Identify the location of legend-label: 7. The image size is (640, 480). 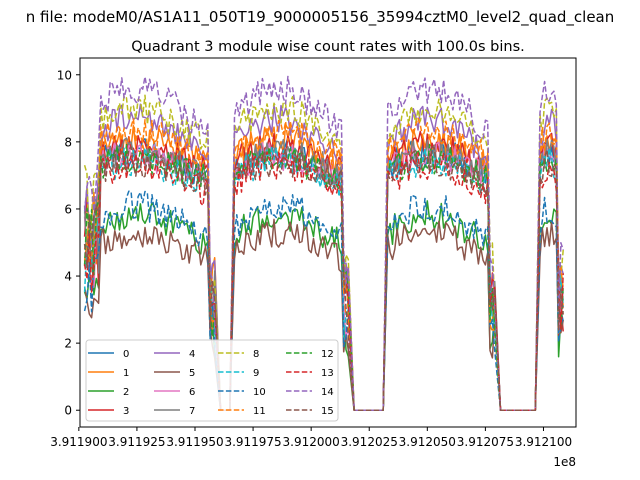
(192, 411).